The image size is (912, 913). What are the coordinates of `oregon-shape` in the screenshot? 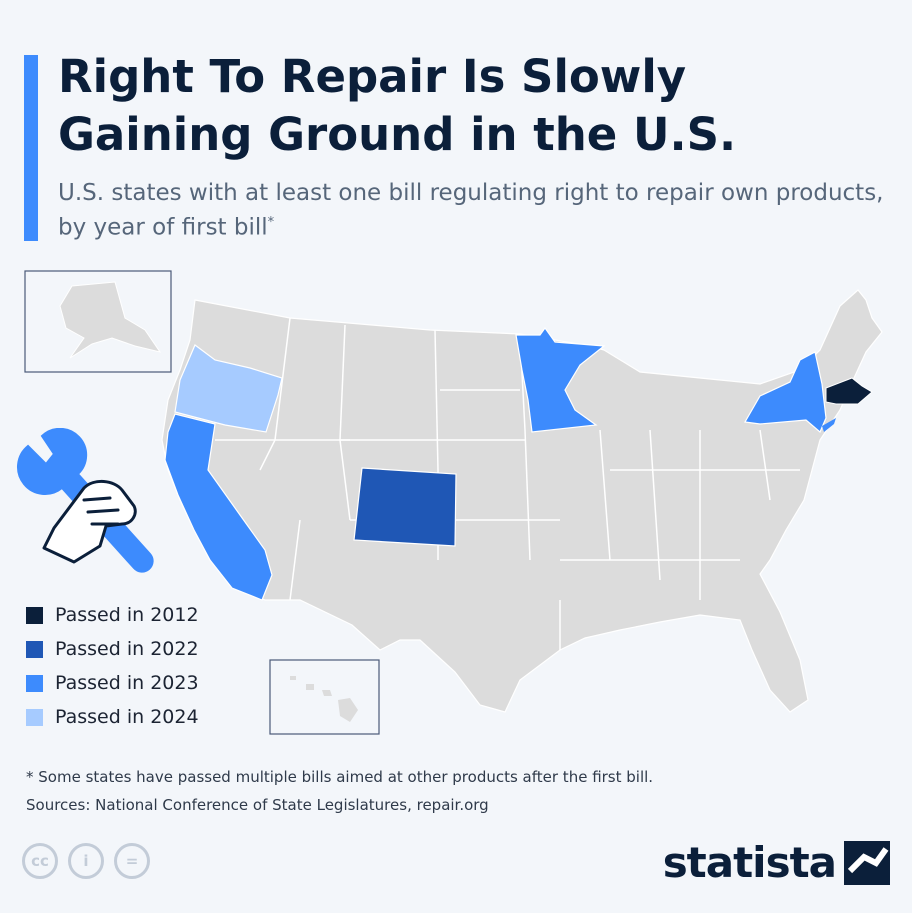 It's located at (228, 388).